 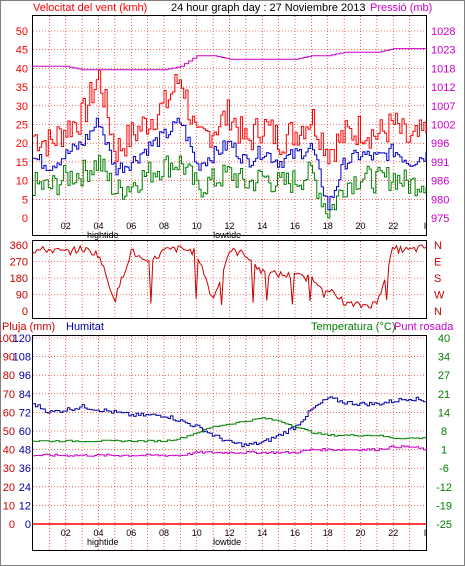 What do you see at coordinates (25, 395) in the screenshot?
I see `humidity-tick-label: 84` at bounding box center [25, 395].